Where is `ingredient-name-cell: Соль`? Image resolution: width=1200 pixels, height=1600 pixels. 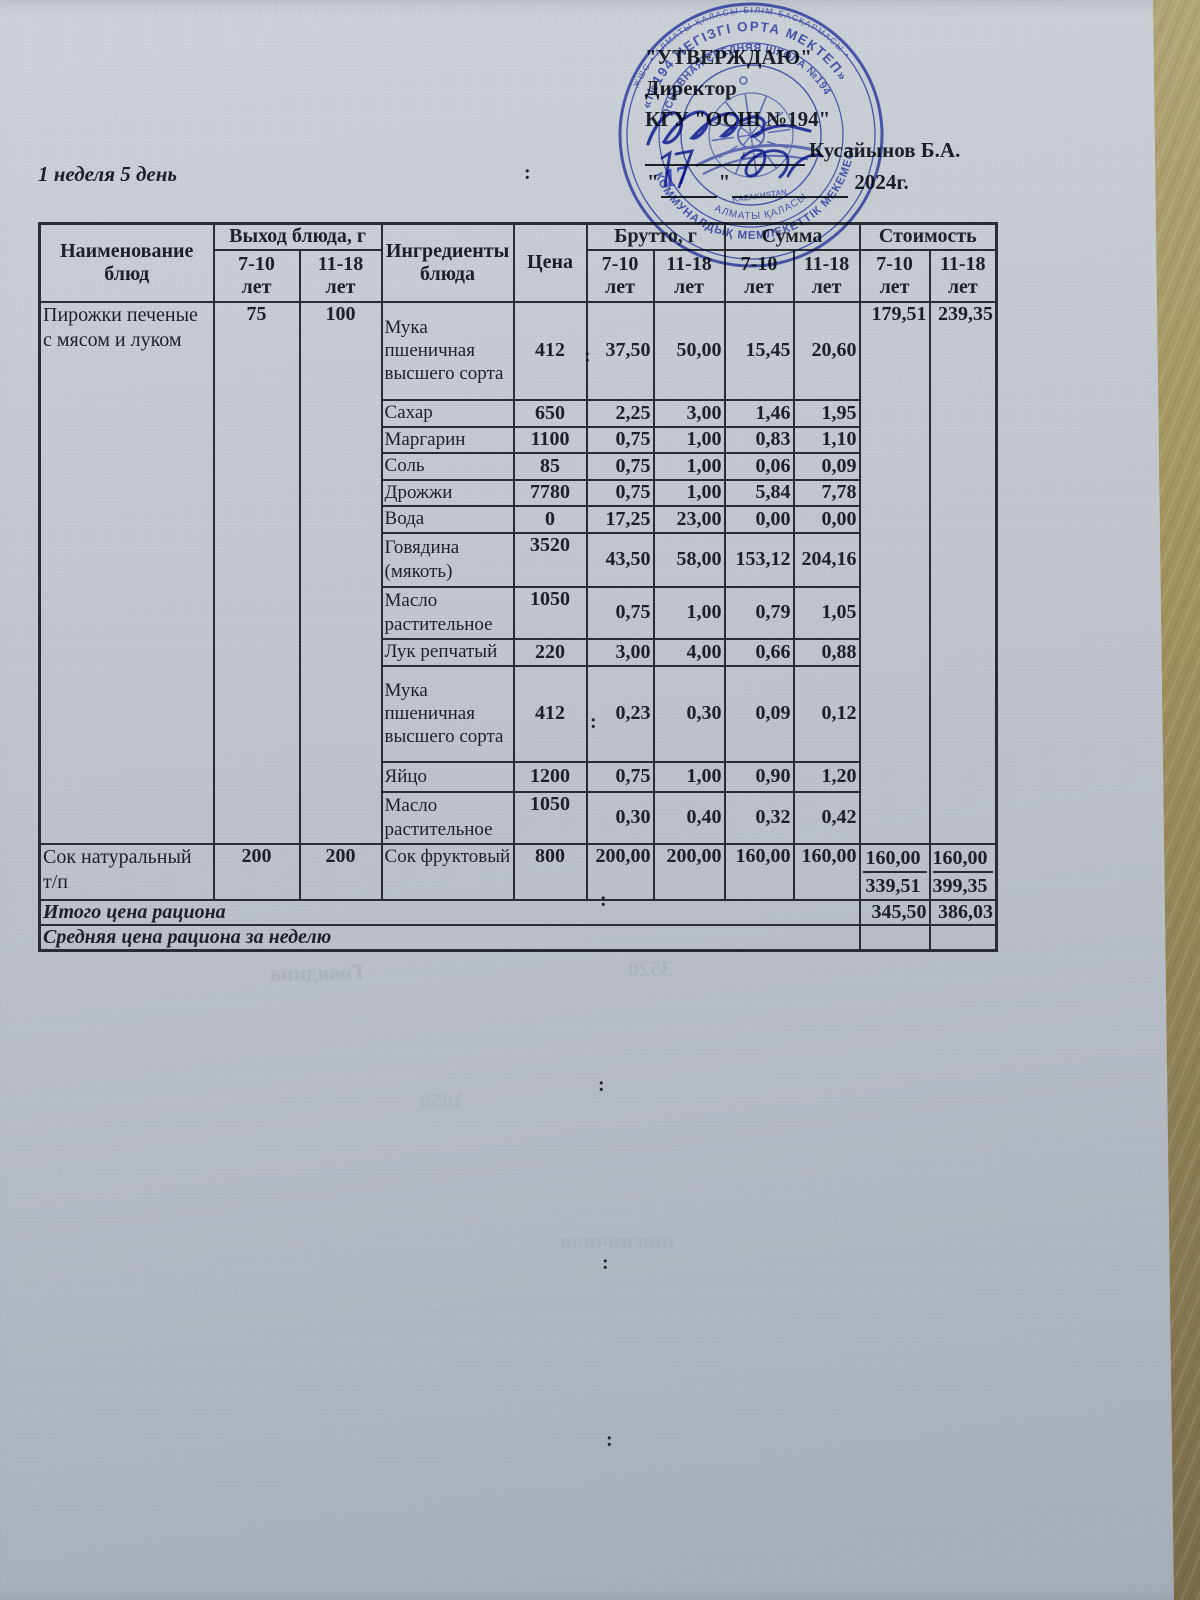
ingredient-name-cell: Соль is located at coordinates (447, 466).